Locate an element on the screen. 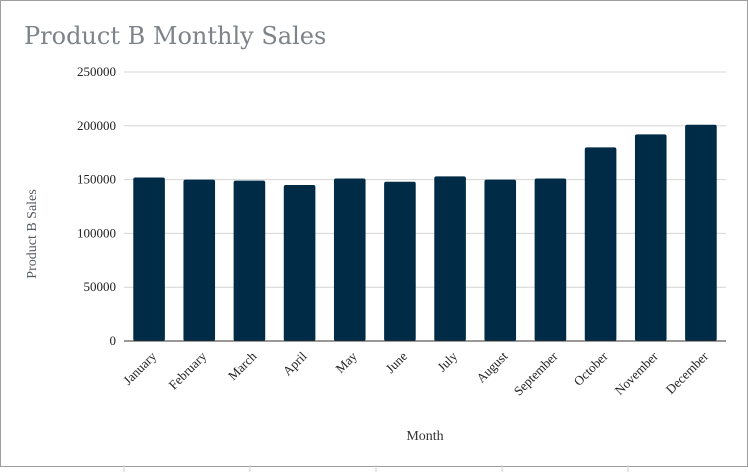 This screenshot has width=748, height=472. x-axis-label: Month is located at coordinates (424, 436).